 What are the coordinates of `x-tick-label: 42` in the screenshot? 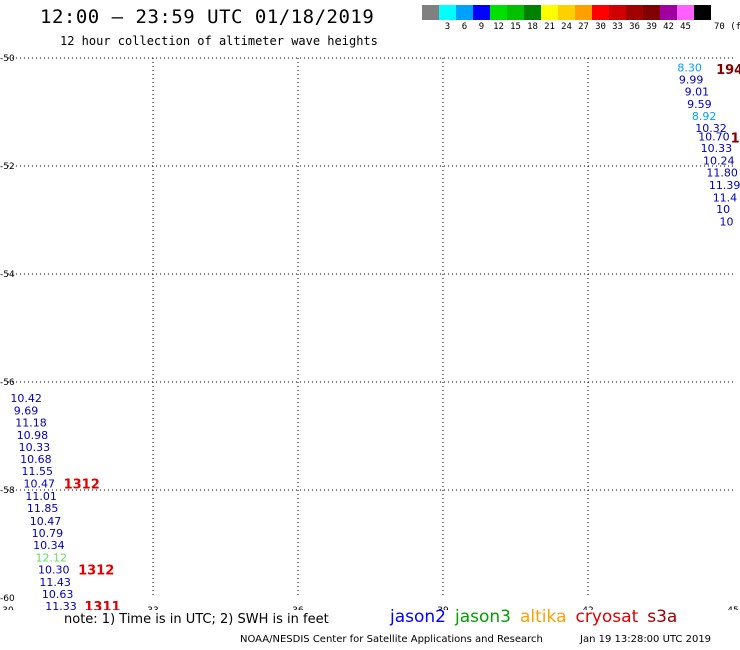 It's located at (587, 608).